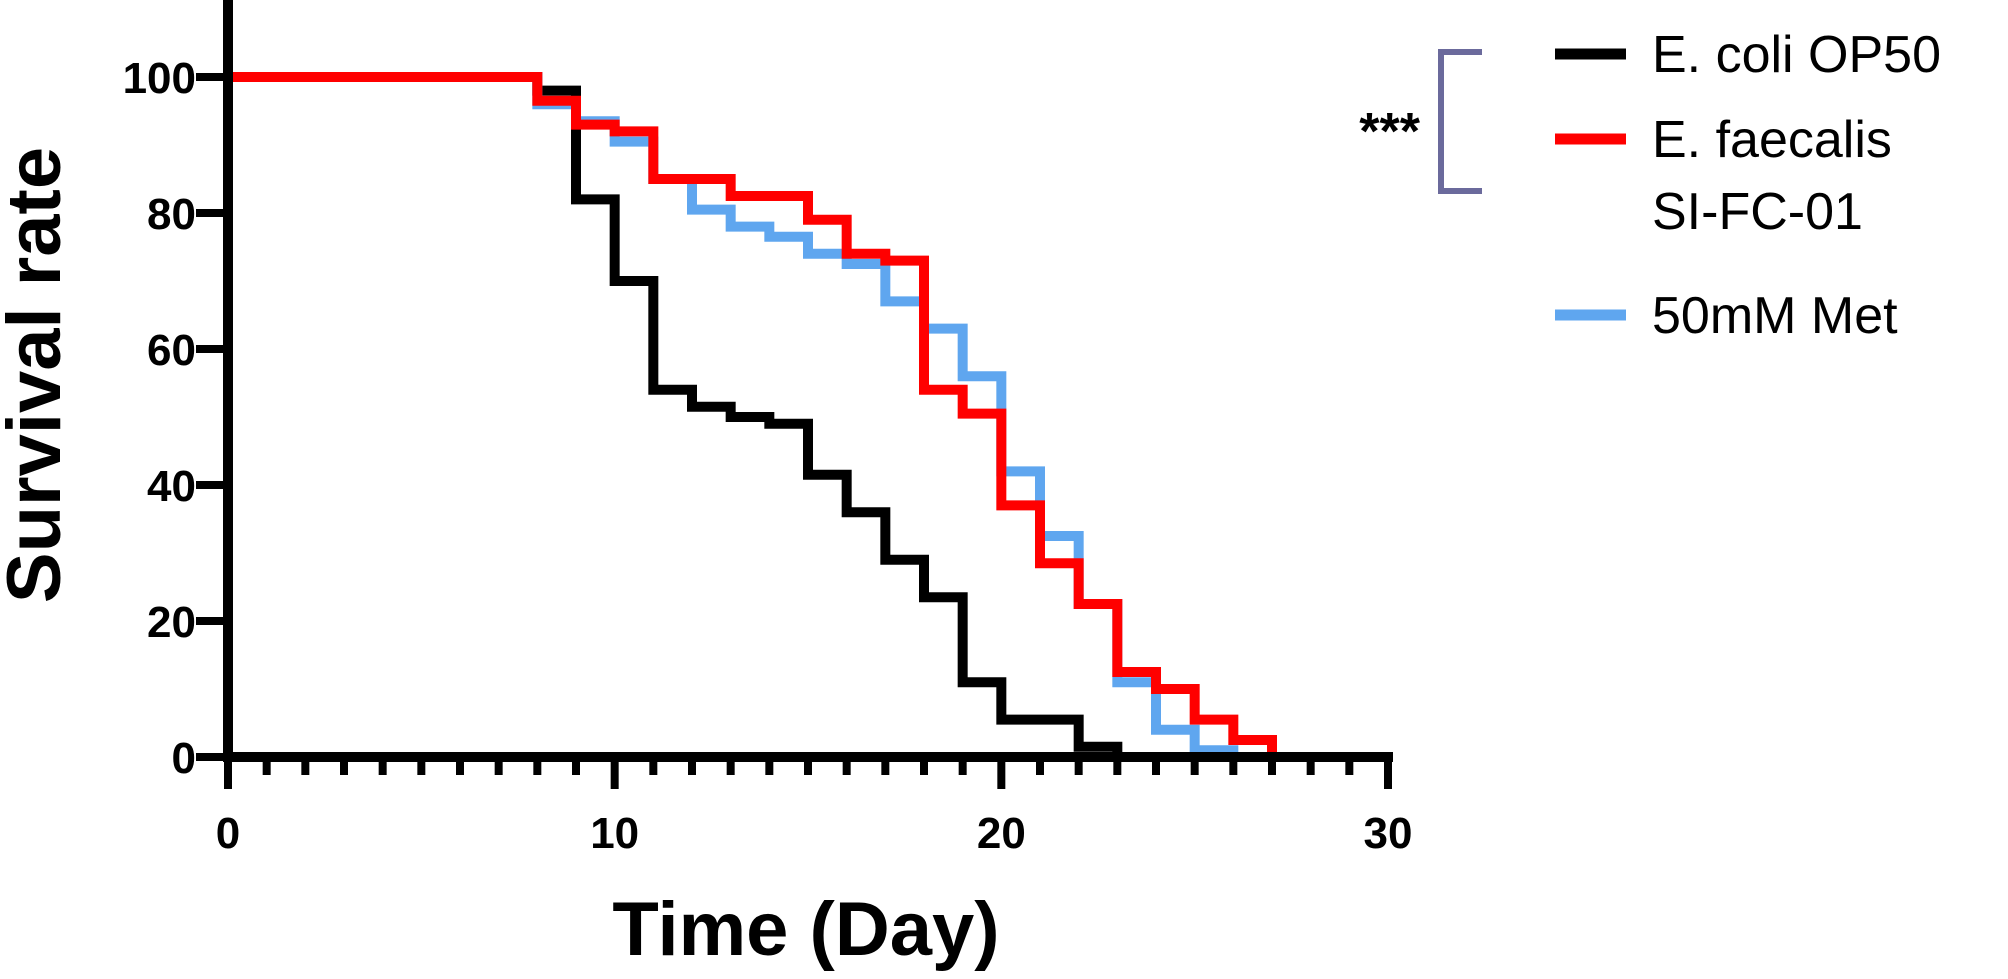 Image resolution: width=2008 pixels, height=979 pixels. Describe the element at coordinates (805, 929) in the screenshot. I see `x-axis-title: Time (Day)` at that location.